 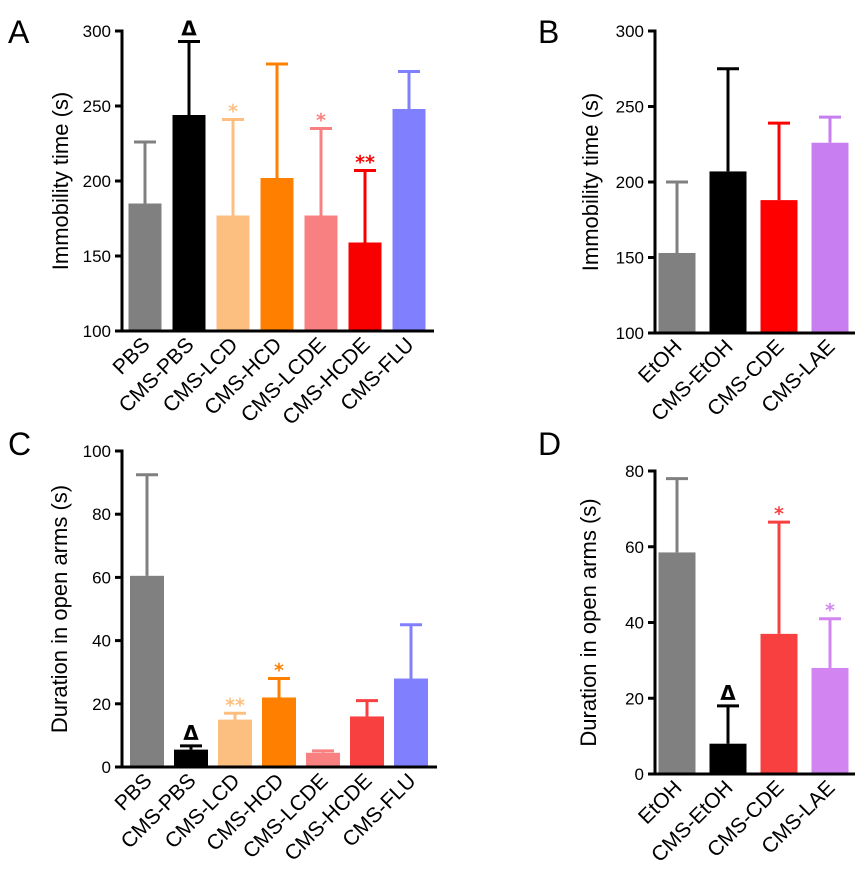 I want to click on significance-mark-cms-lcde: *, so click(x=321, y=121).